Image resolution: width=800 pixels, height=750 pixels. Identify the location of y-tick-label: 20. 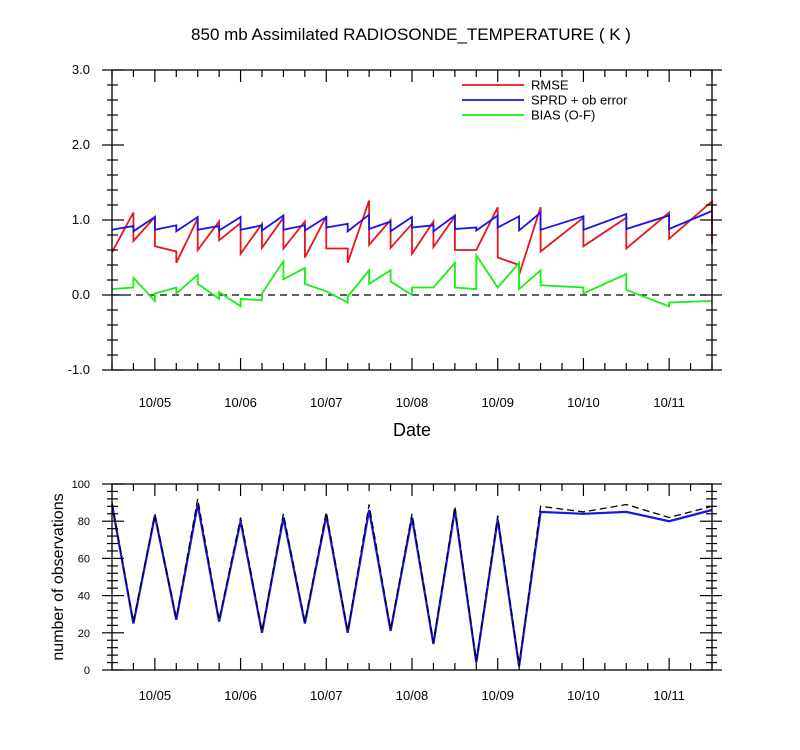
(84, 634).